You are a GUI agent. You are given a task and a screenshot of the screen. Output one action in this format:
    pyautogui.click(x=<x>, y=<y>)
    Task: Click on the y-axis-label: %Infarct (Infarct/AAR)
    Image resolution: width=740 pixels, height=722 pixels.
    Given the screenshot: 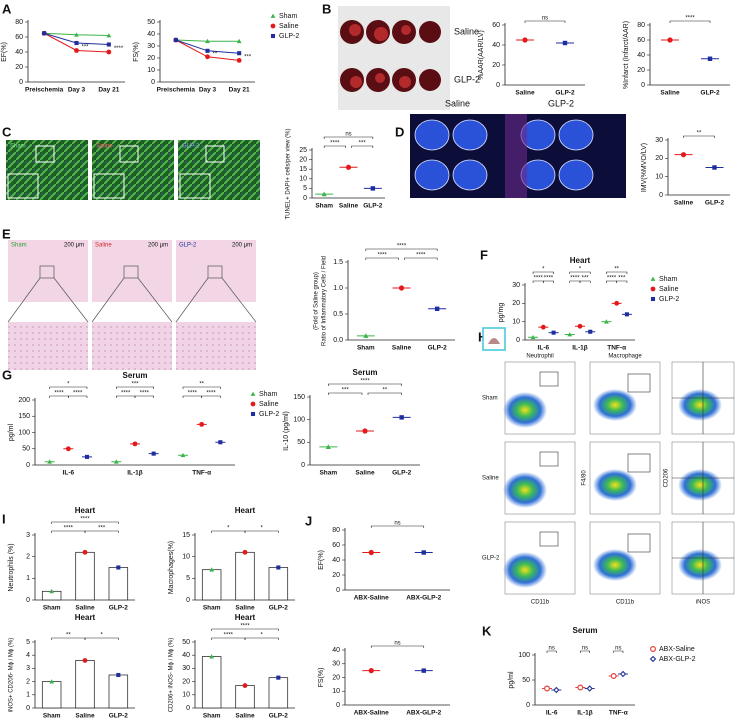 What is the action you would take?
    pyautogui.click(x=626, y=55)
    